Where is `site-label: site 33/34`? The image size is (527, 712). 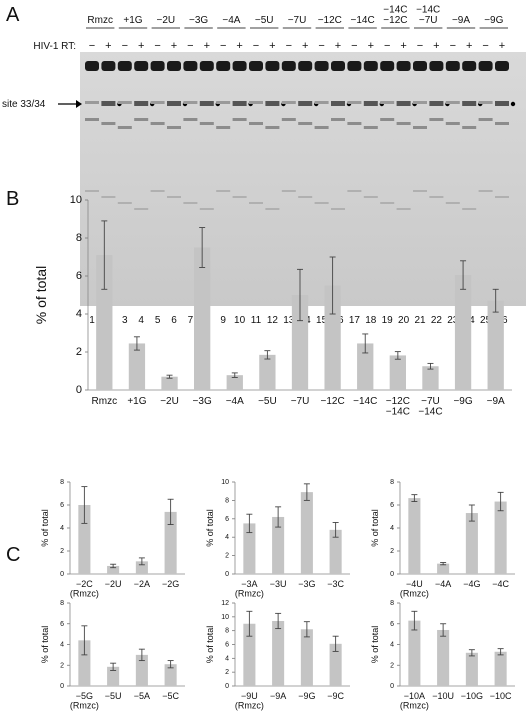
site-label: site 33/34 is located at coordinates (24, 104).